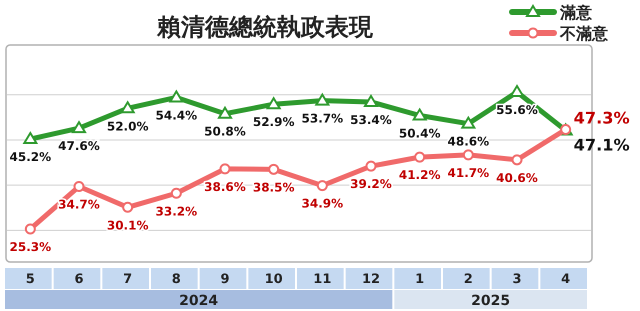 The width and height of the screenshot is (640, 311). What do you see at coordinates (30, 279) in the screenshot?
I see `x-tick-label: 5` at bounding box center [30, 279].